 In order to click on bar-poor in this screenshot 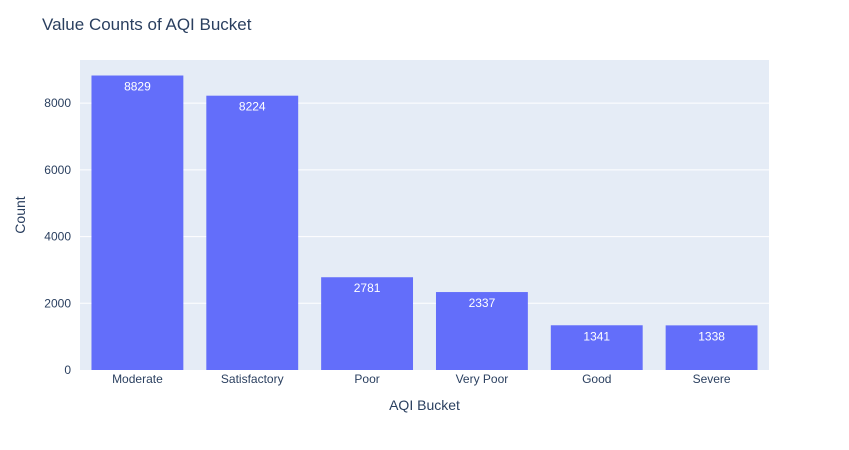, I will do `click(367, 323)`.